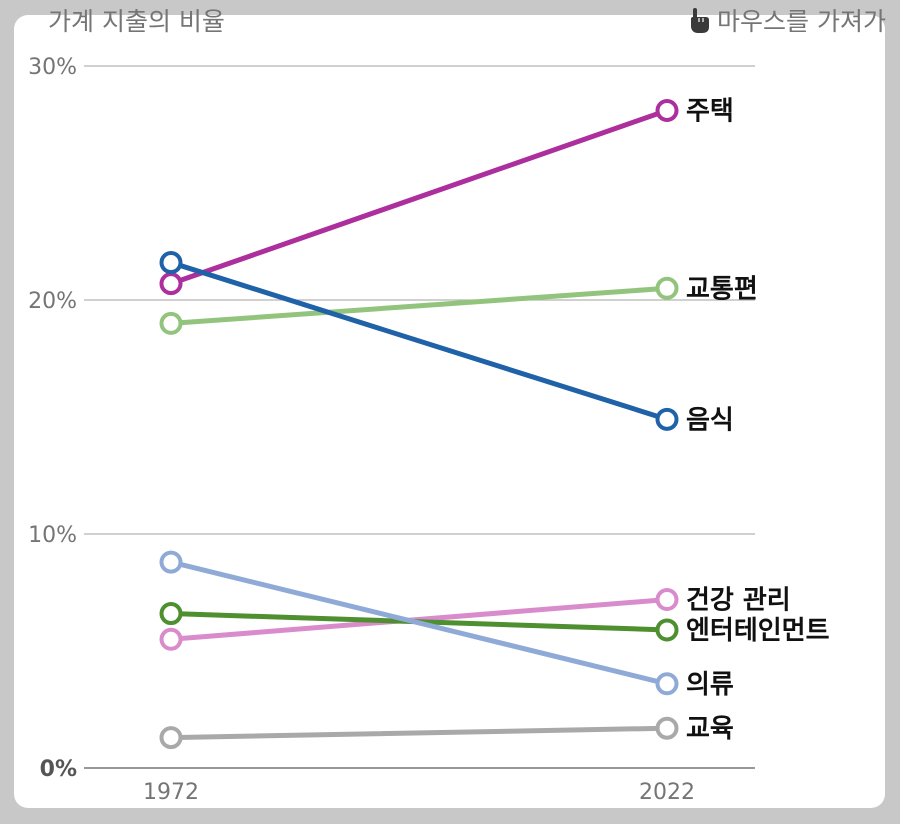 This screenshot has height=824, width=900. I want to click on series-6-line, so click(419, 733).